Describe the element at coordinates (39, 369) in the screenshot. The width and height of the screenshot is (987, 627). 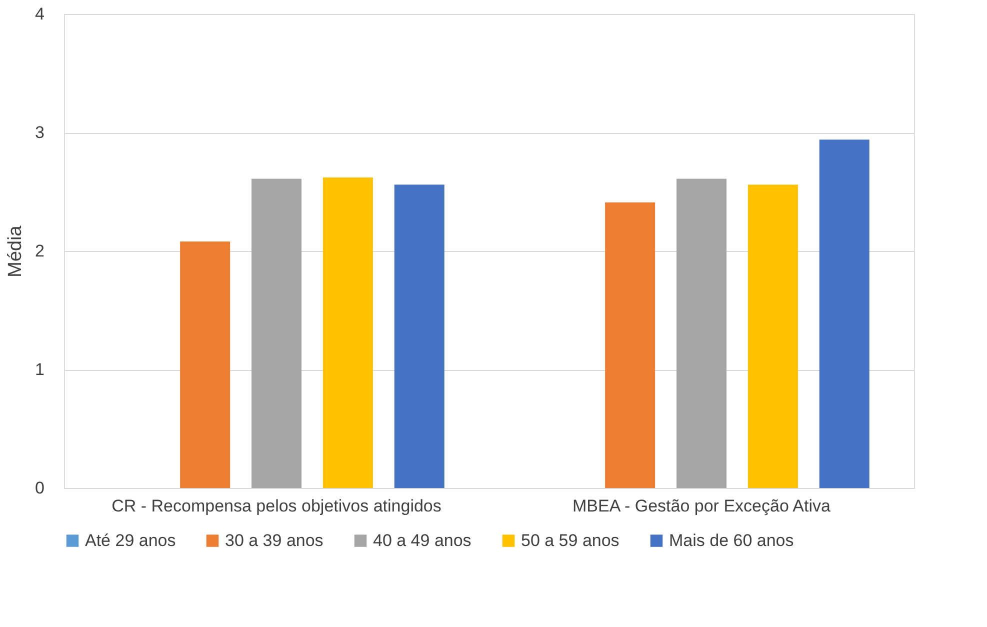
I see `y-tick-label: 1` at that location.